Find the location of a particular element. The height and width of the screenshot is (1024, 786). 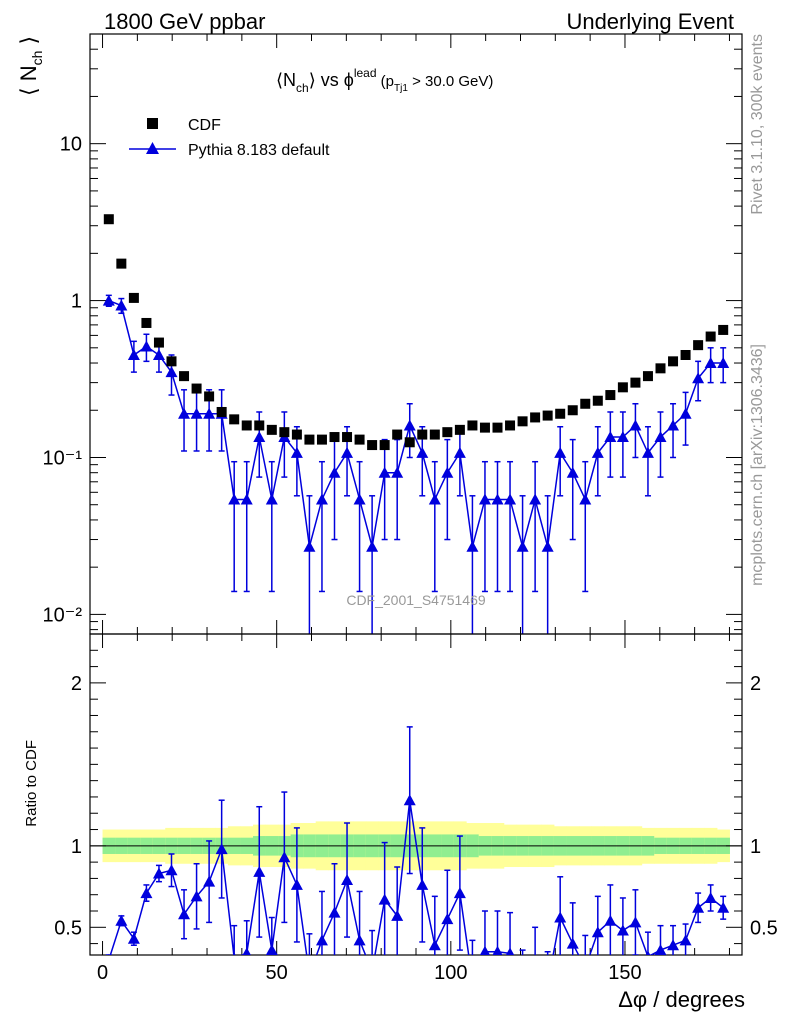

ratio-y-tick-label: 1 is located at coordinates (76, 847).